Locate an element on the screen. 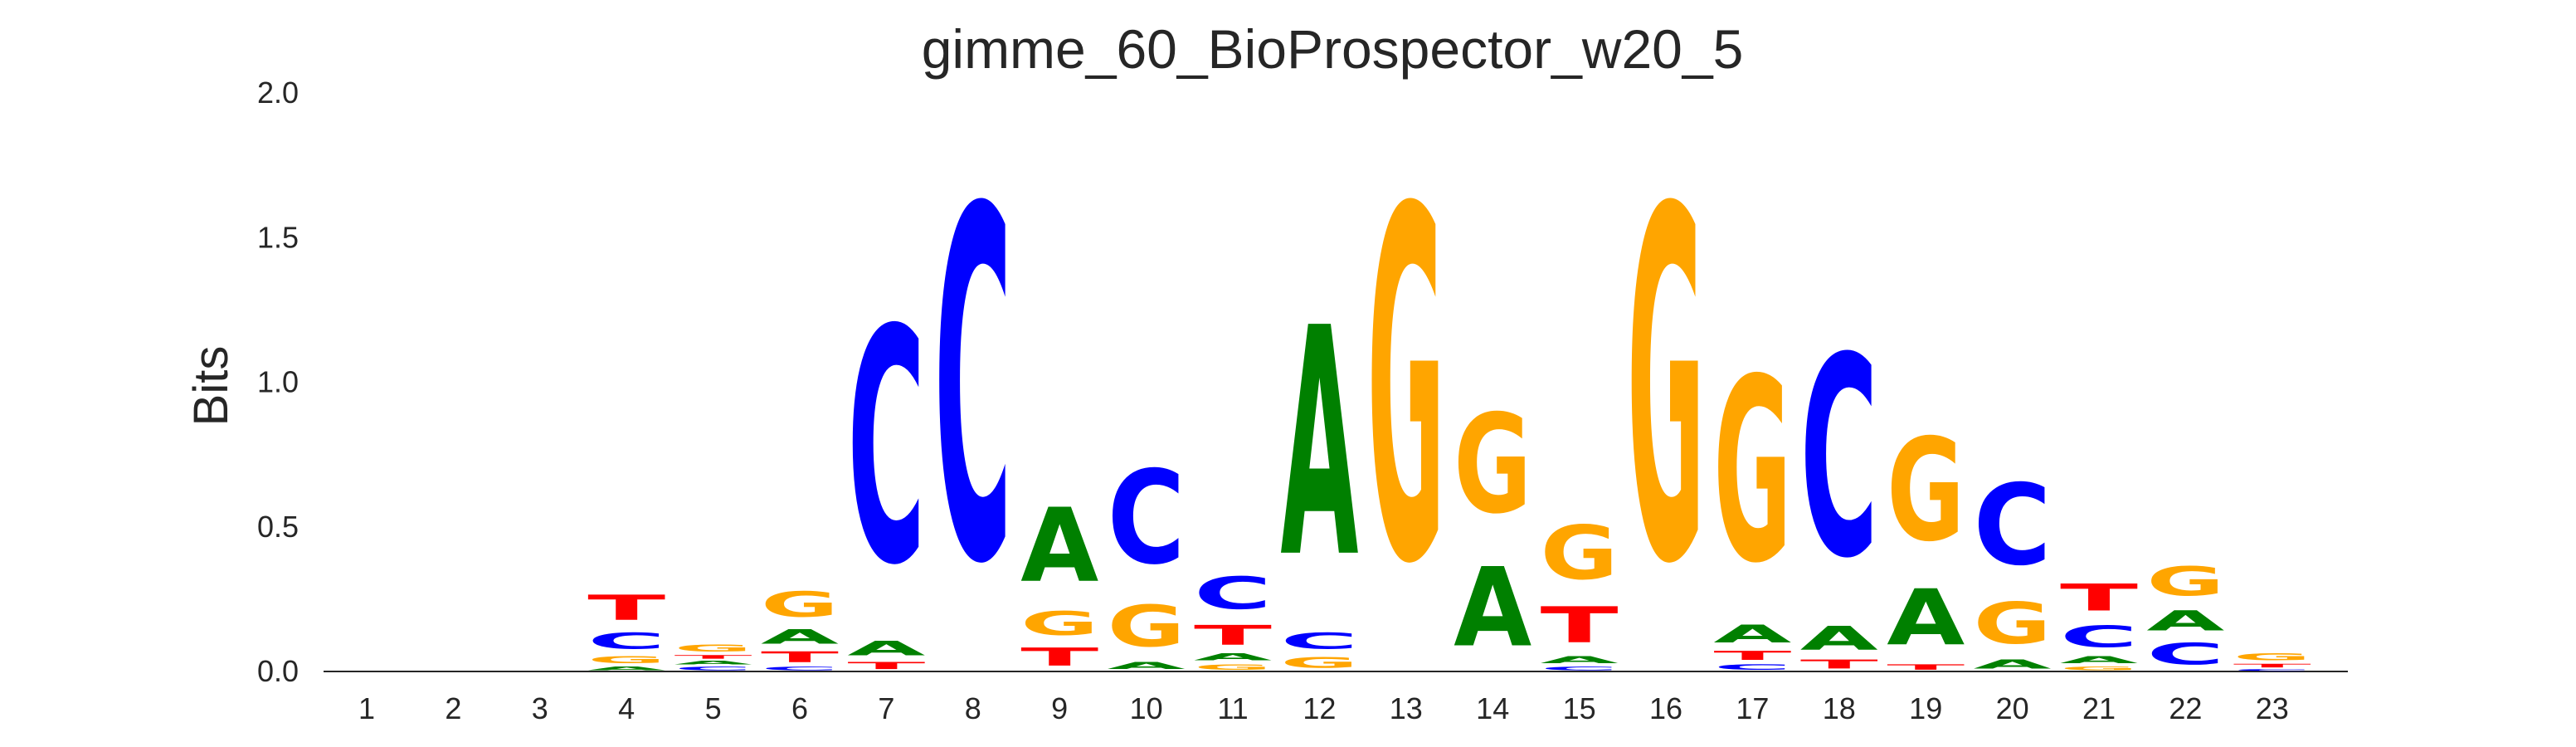  y-tick-label: 1.0 is located at coordinates (278, 382).